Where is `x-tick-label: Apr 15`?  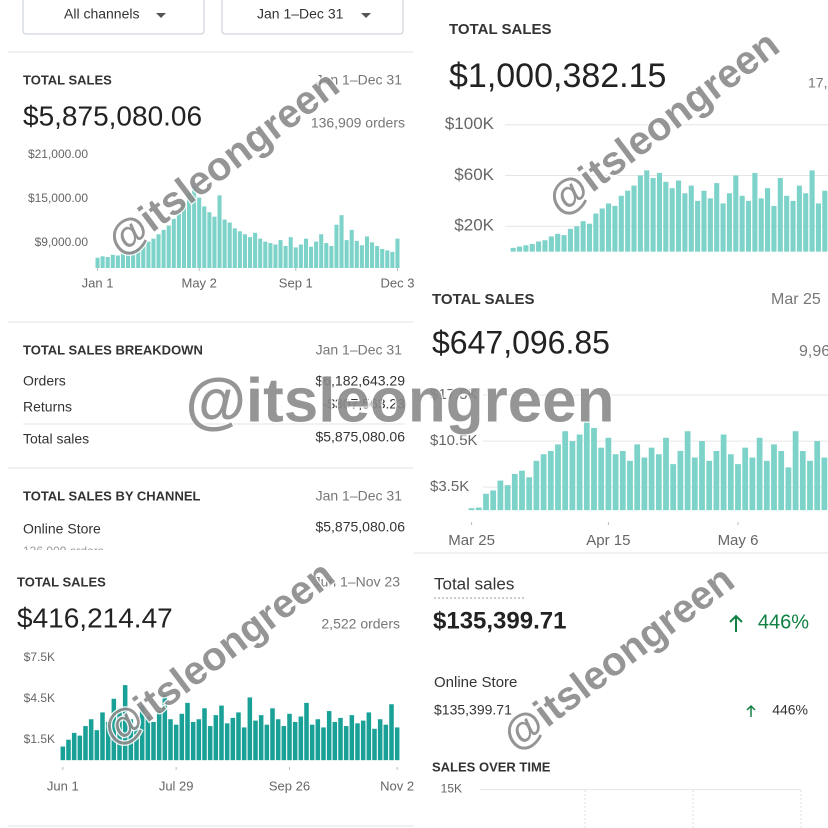
x-tick-label: Apr 15 is located at coordinates (608, 540).